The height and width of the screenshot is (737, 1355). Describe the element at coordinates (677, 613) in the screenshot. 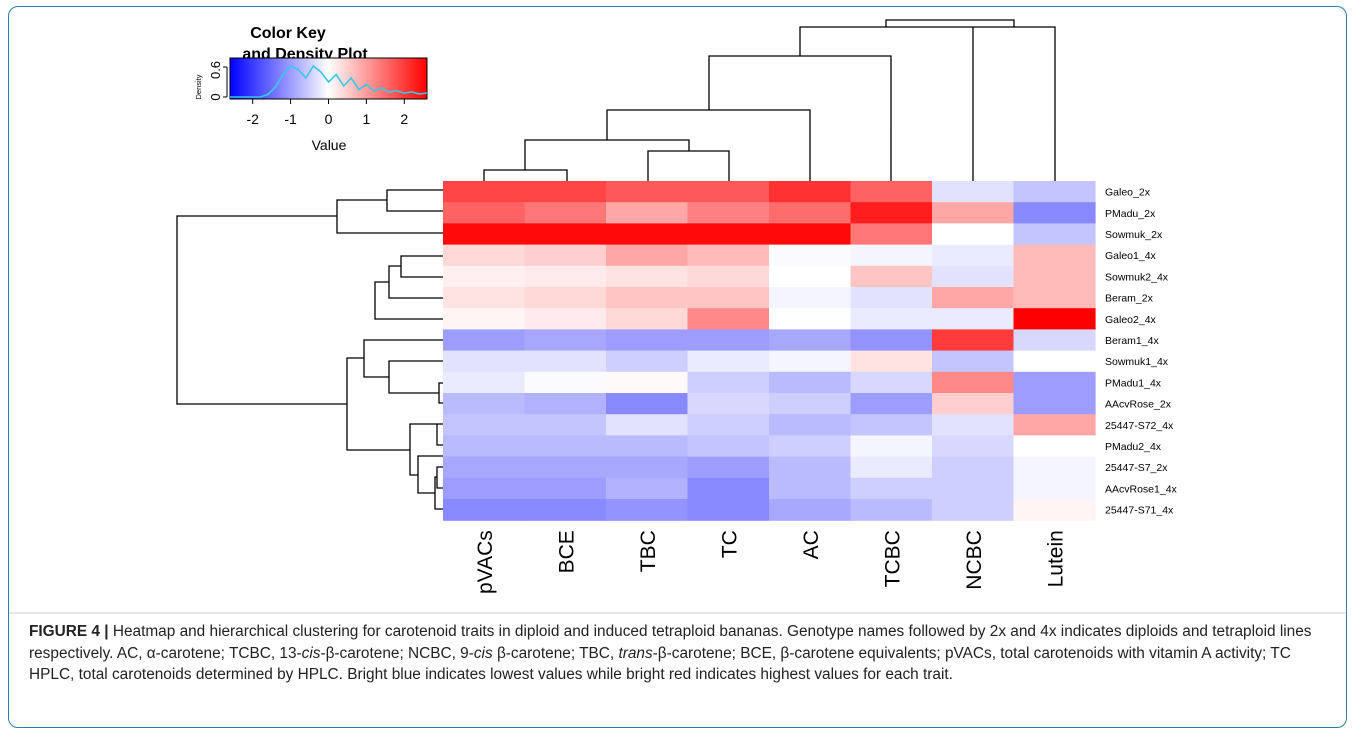

I see `caption-divider` at that location.